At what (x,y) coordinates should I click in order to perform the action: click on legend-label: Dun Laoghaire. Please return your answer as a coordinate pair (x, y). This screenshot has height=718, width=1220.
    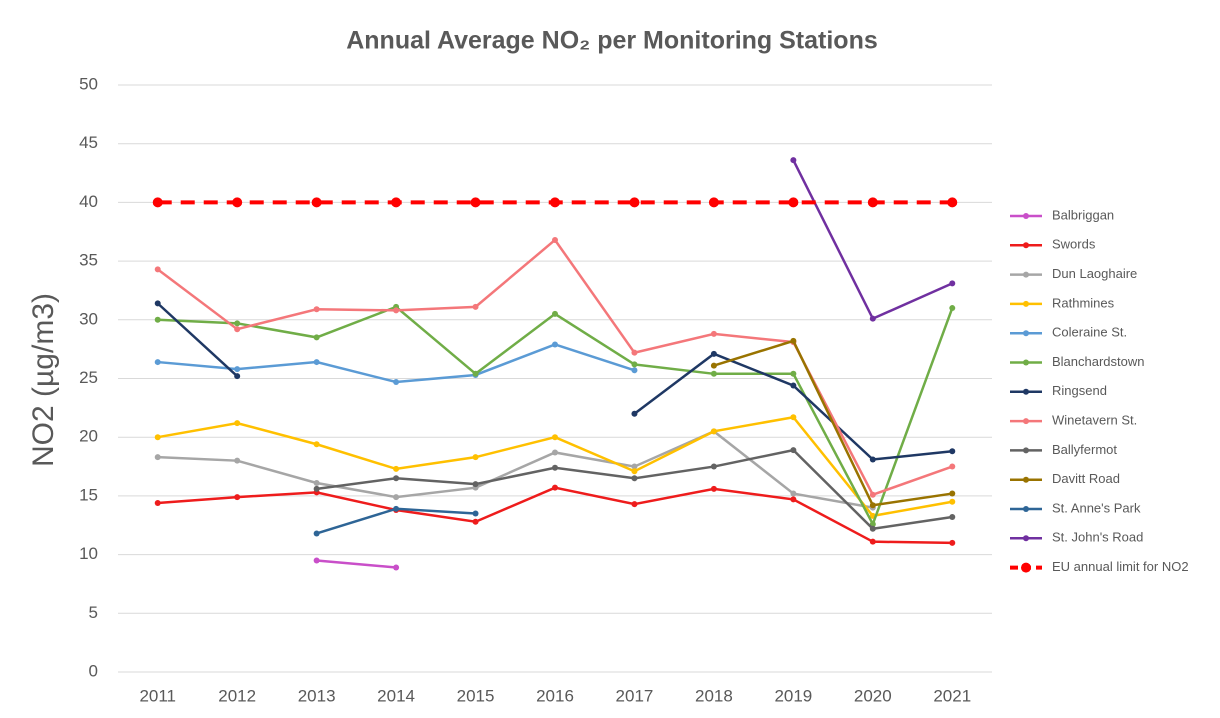
    Looking at the image, I should click on (1094, 273).